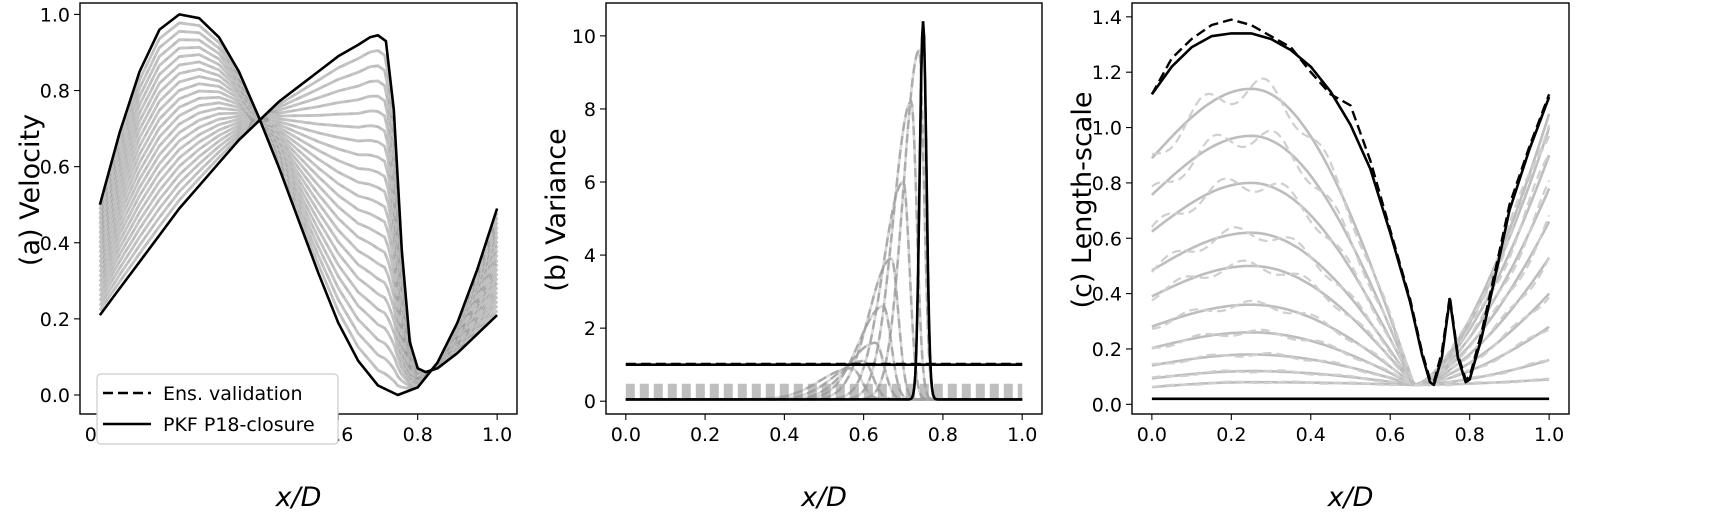 This screenshot has height=524, width=1715. I want to click on velocity-legend: Ens. validation PKF P18-closure, so click(217, 409).